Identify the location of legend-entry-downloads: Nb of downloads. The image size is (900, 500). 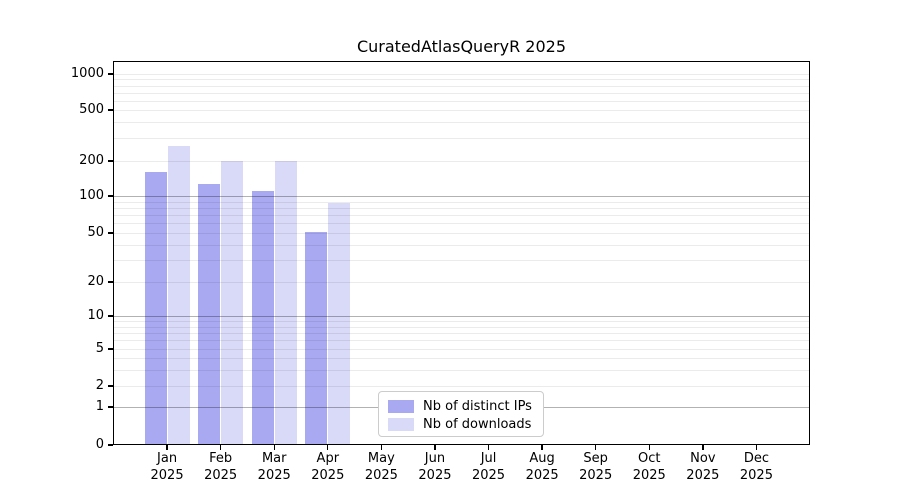
(461, 424).